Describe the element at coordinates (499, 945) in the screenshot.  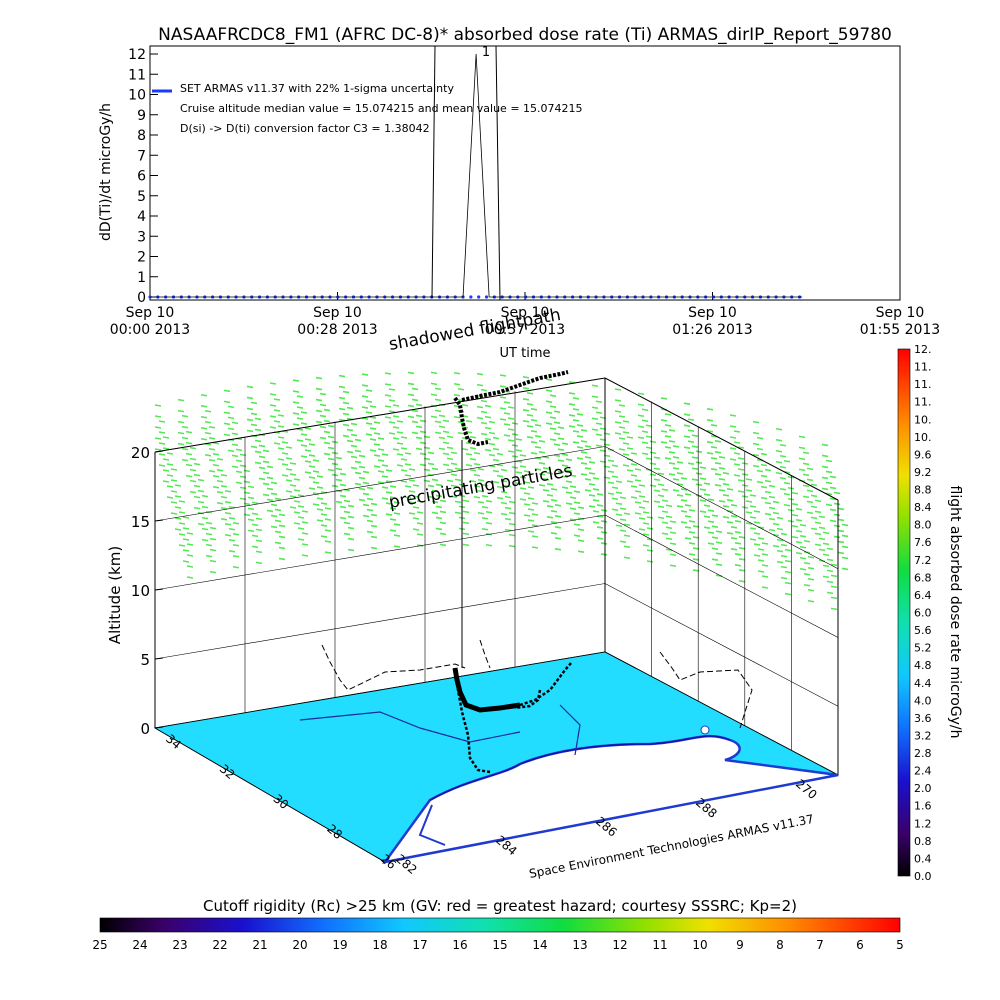
I see `bottom-colorbar-tick: 15` at that location.